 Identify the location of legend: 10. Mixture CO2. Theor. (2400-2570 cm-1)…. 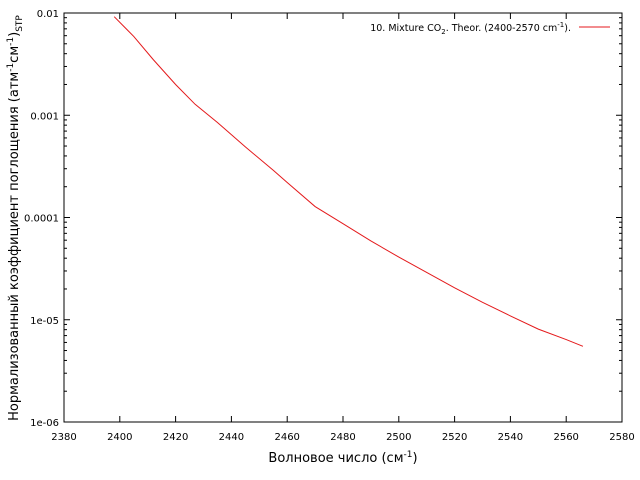
(490, 28).